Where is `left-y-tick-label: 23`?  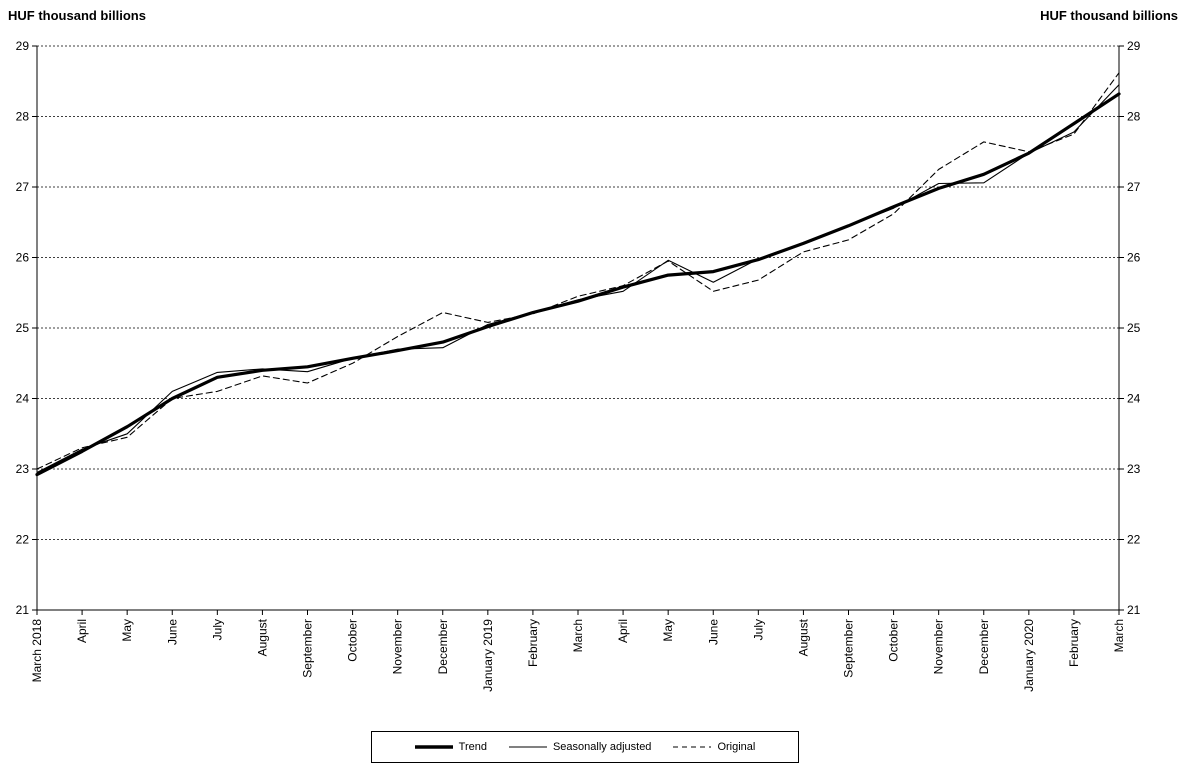
left-y-tick-label: 23 is located at coordinates (23, 469).